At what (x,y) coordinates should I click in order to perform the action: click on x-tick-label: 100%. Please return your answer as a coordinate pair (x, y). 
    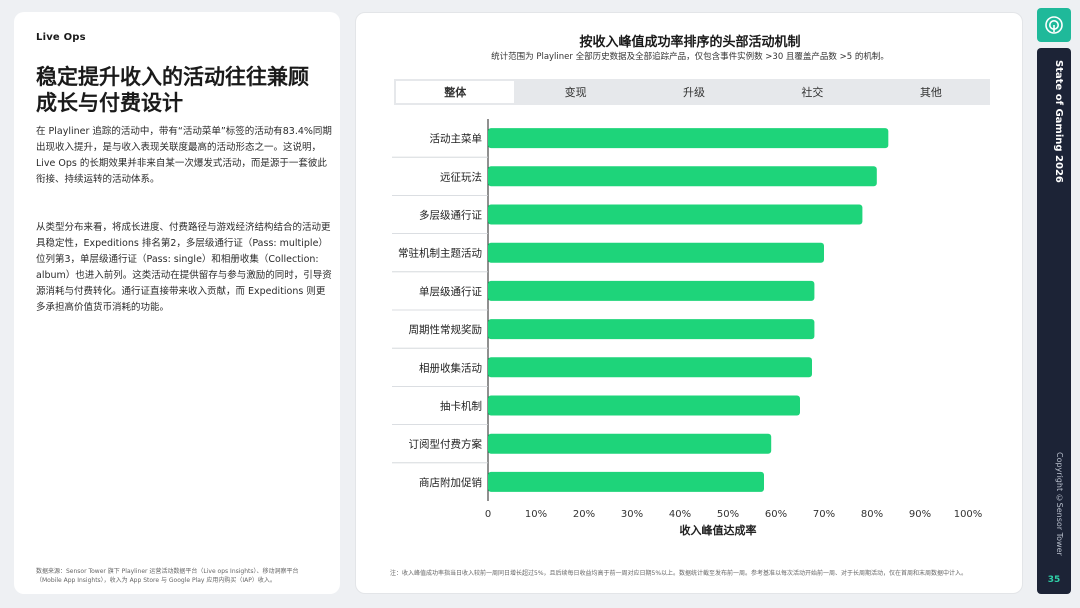
    Looking at the image, I should click on (968, 514).